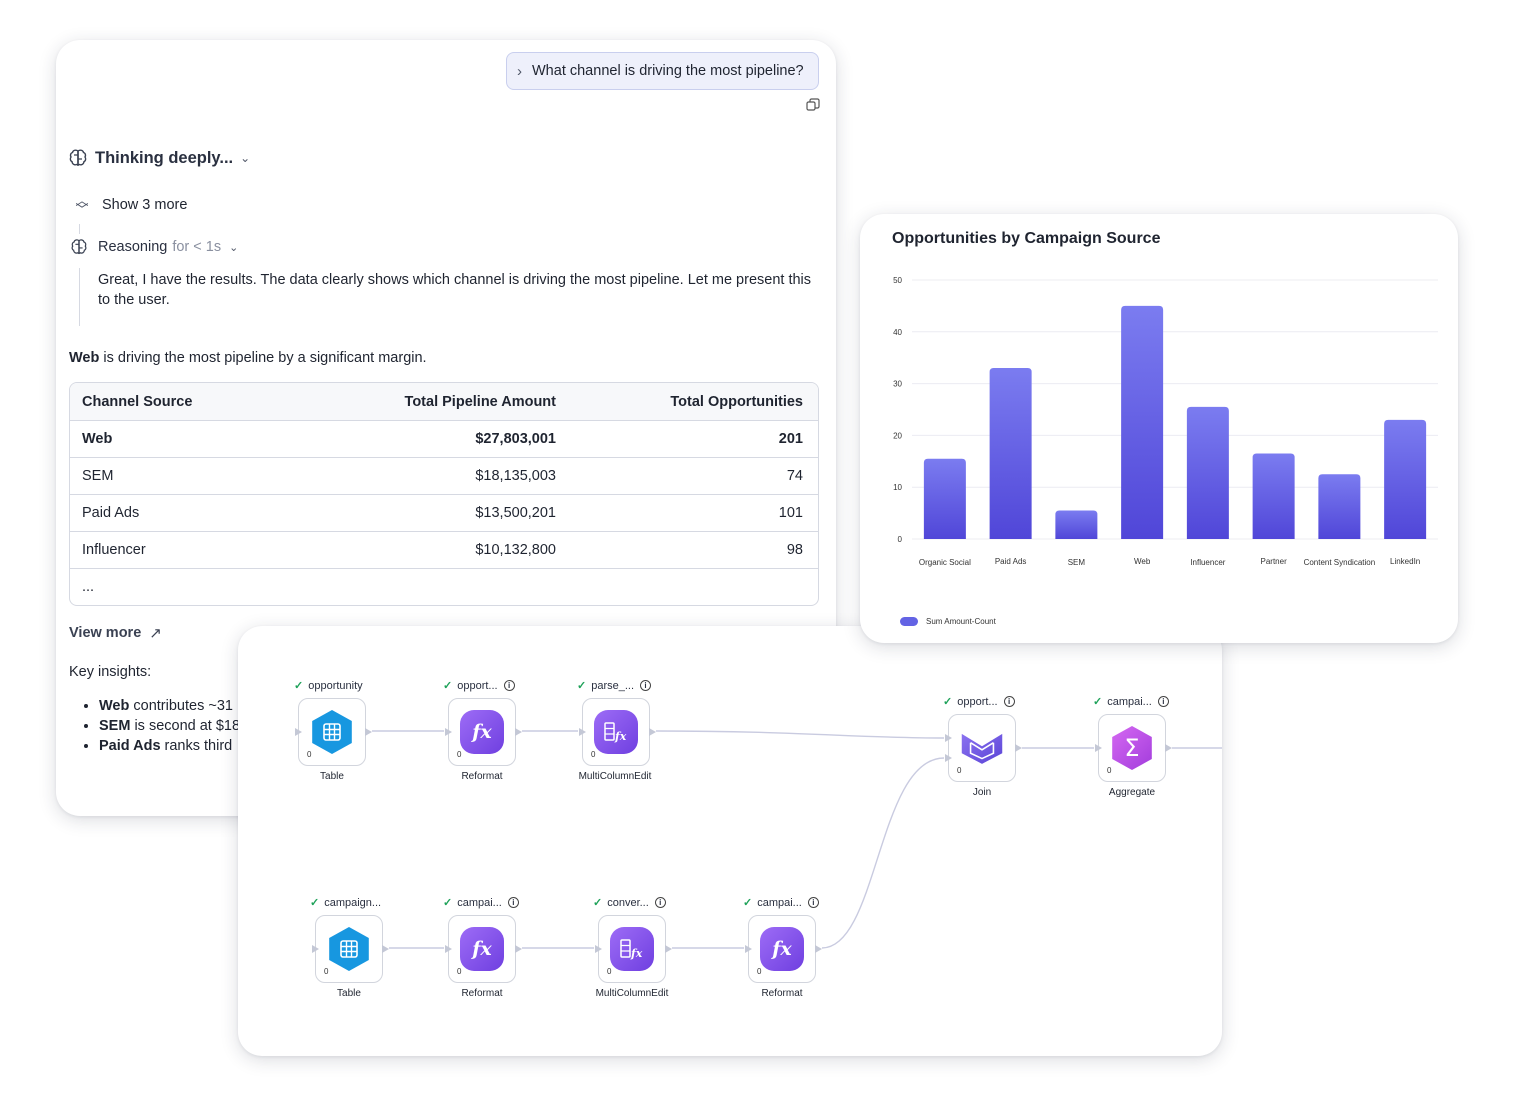 The image size is (1515, 1094). Describe the element at coordinates (519, 71) in the screenshot. I see `chevron-right-icon: ›` at that location.